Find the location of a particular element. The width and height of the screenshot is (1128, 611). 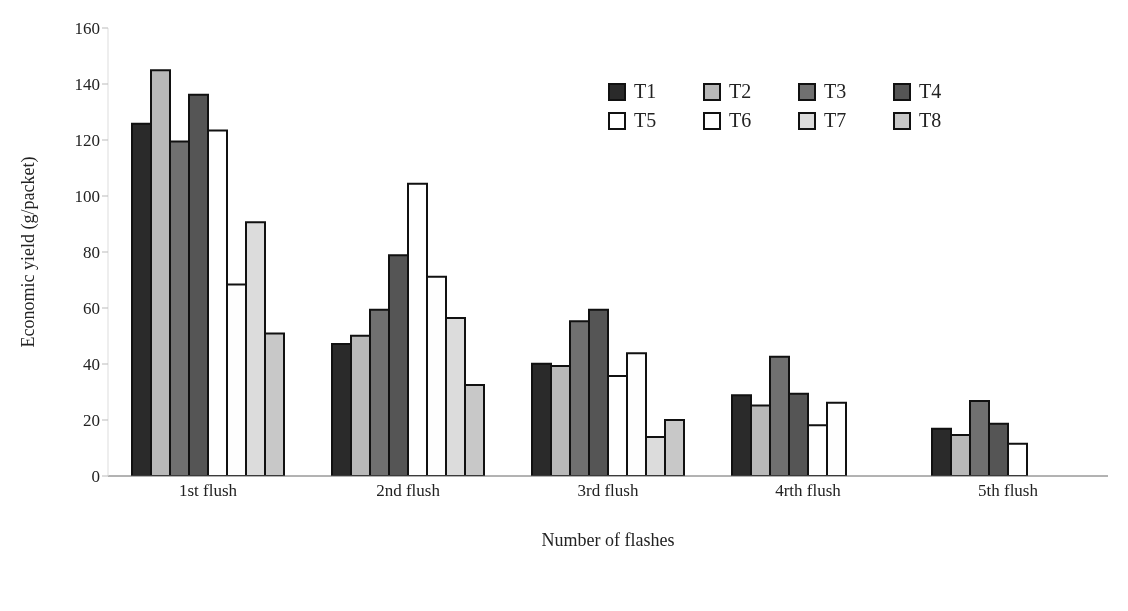

x-tick-label: 4rth flush is located at coordinates (808, 491).